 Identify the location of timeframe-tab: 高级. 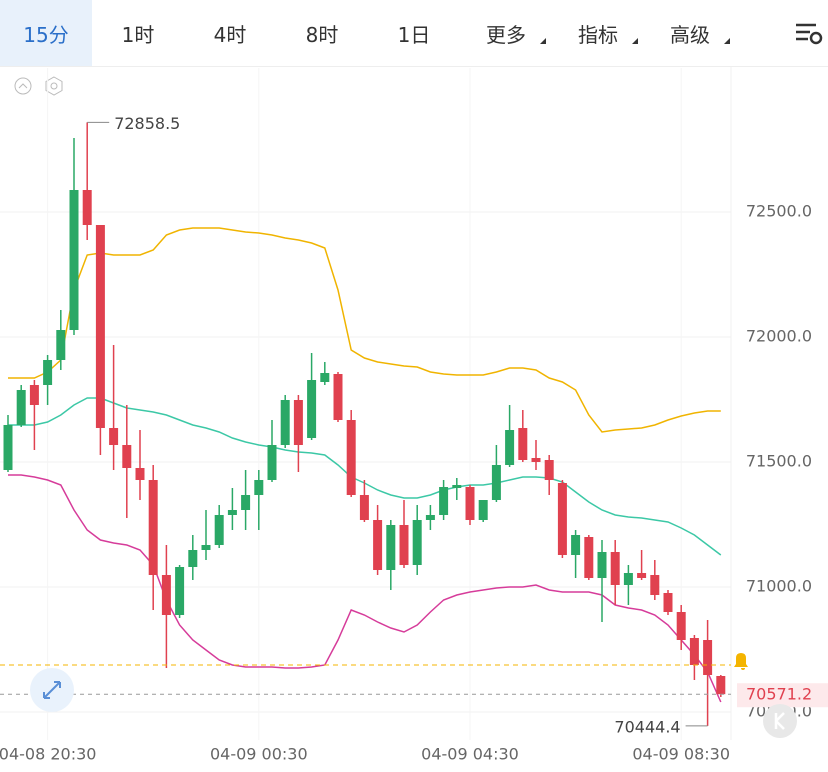
(690, 33).